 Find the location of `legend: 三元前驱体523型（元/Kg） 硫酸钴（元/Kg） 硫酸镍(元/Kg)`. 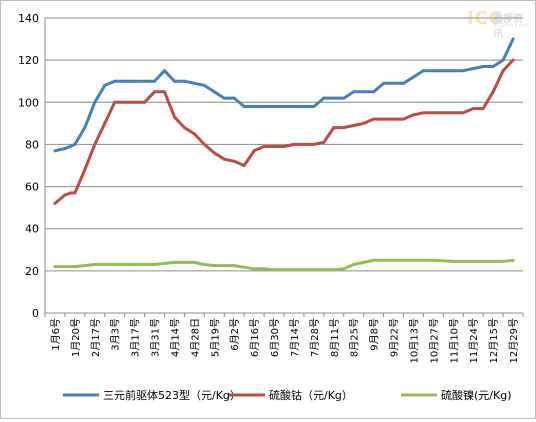

legend: 三元前驱体523型（元/Kg） 硫酸钴（元/Kg） 硫酸镍(元/Kg) is located at coordinates (287, 395).